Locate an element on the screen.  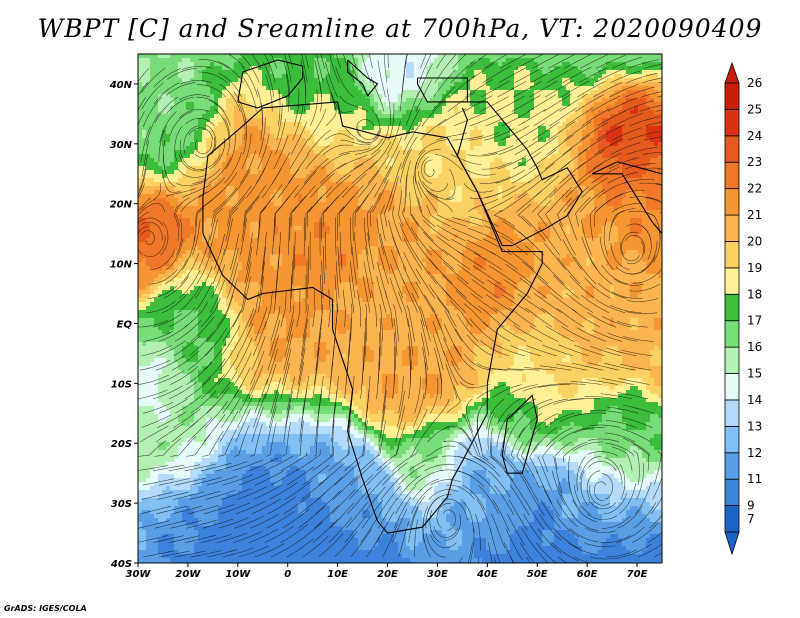
colorbar-label: 11 is located at coordinates (754, 479).